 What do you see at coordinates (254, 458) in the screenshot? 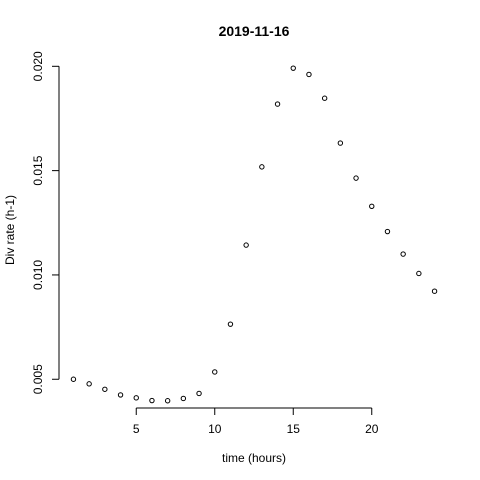
I see `x-axis-label: time (hours)` at bounding box center [254, 458].